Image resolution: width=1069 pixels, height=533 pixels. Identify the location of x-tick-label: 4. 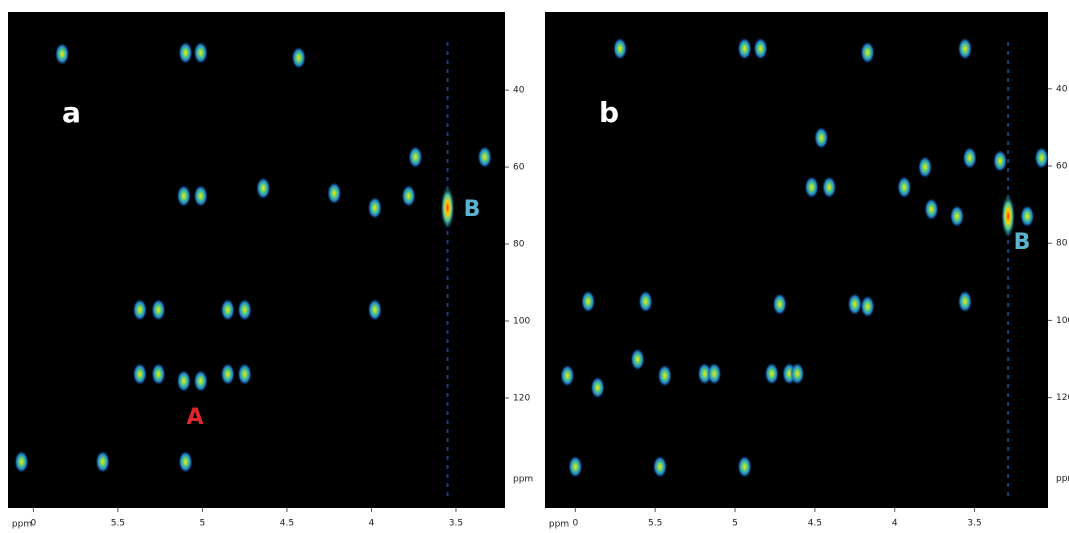
(895, 524).